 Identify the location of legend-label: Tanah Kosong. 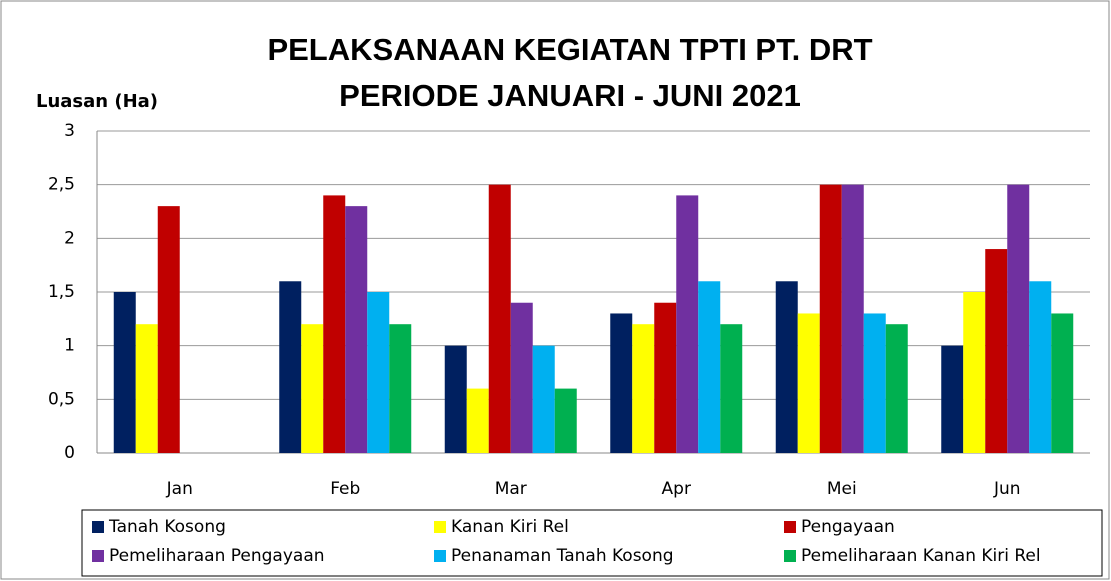
(167, 527).